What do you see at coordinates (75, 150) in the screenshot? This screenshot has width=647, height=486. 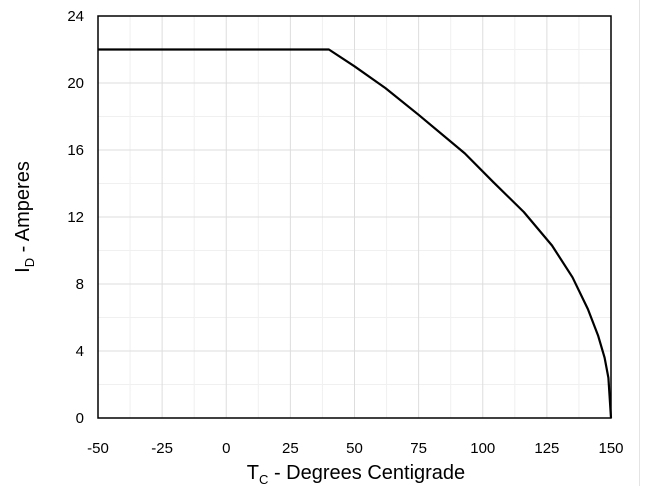 I see `y-tick-label: 16` at bounding box center [75, 150].